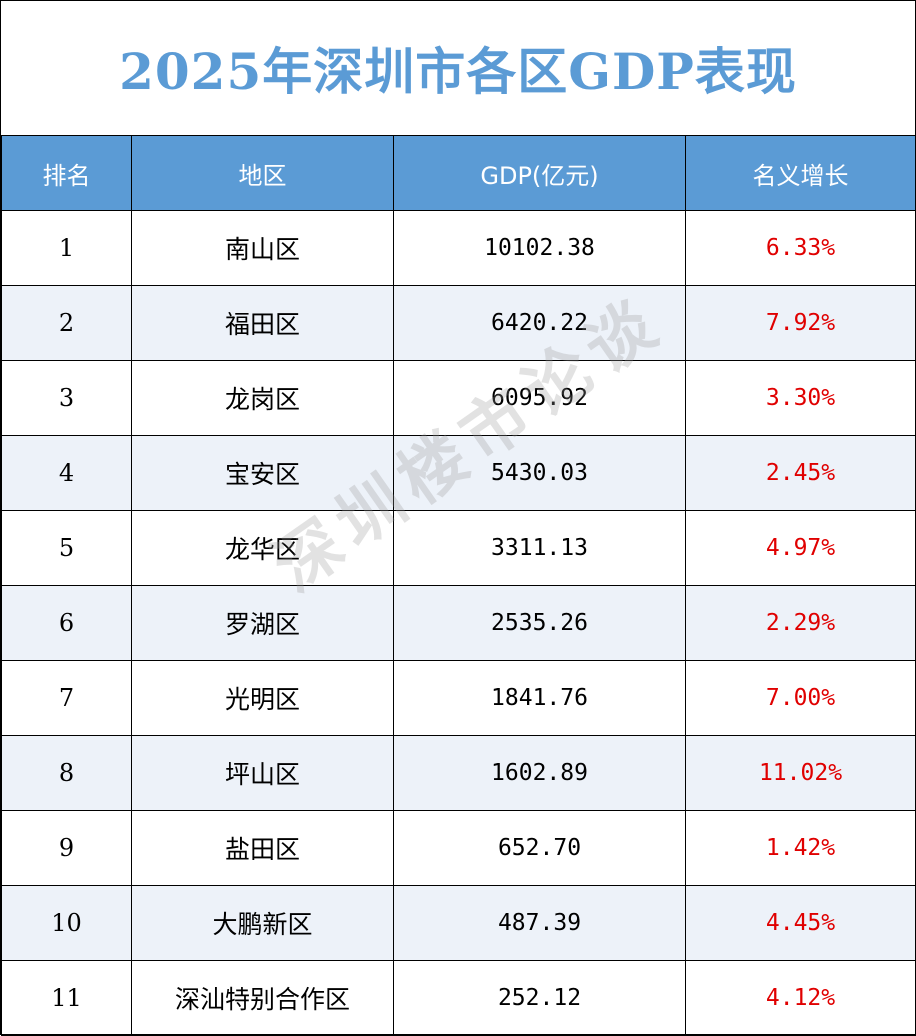 The image size is (916, 1036). I want to click on rank-cell: 10, so click(66, 923).